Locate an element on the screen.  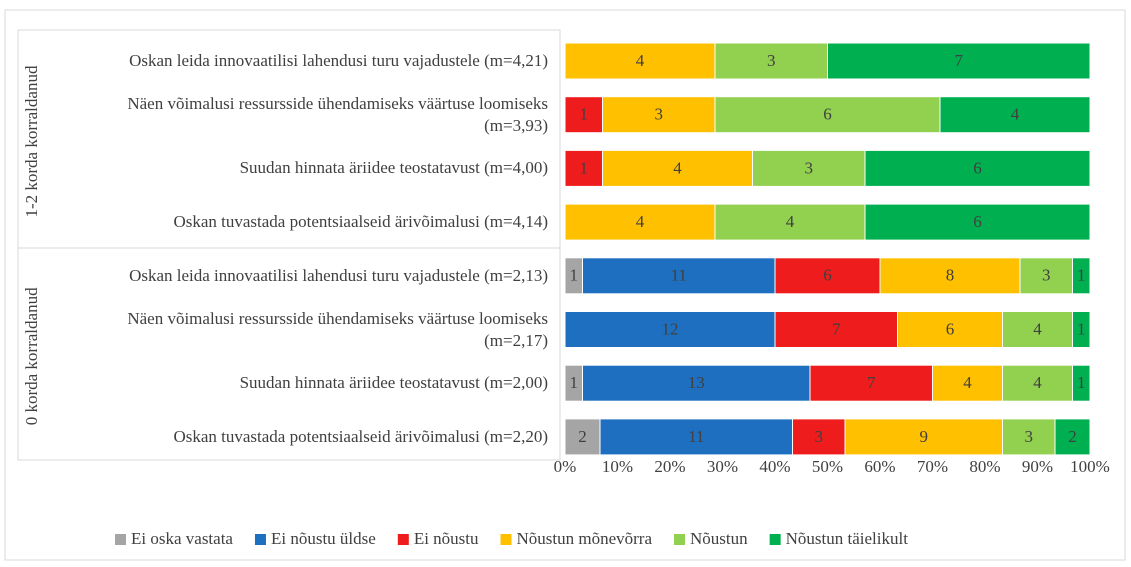
x-tick-label: 100% is located at coordinates (1090, 466).